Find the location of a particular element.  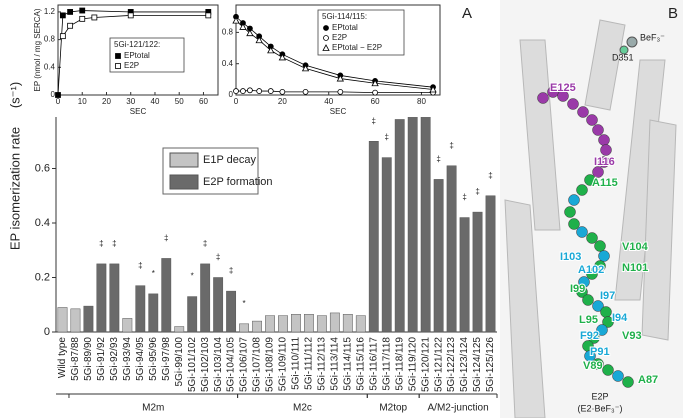

x-axis-title: SEC is located at coordinates (338, 111).